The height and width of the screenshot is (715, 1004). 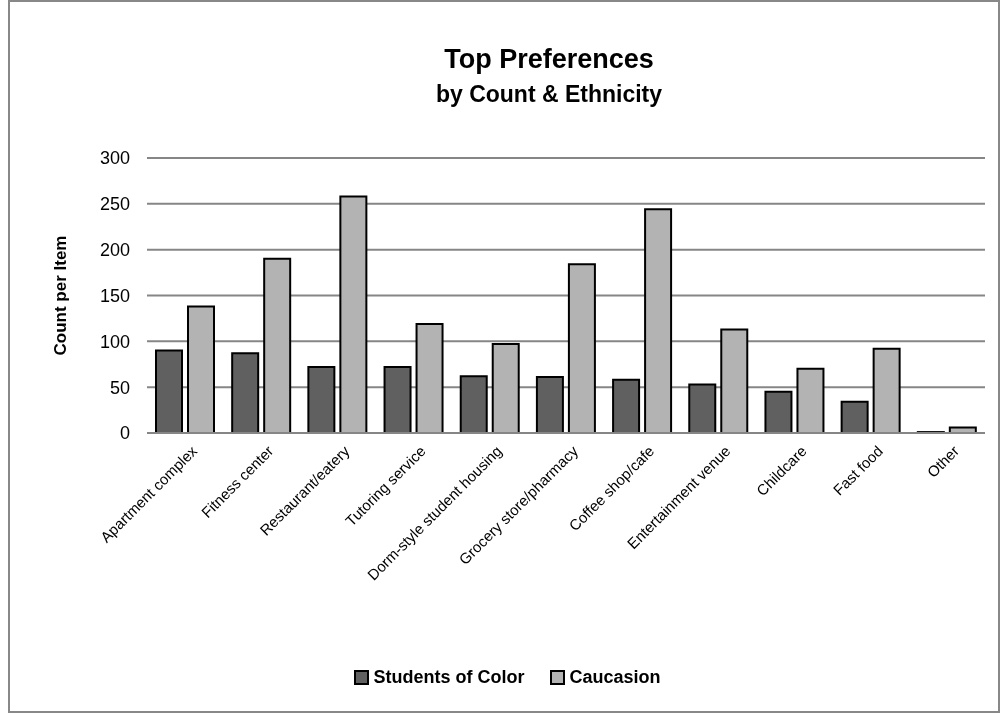 I want to click on legend-label: Caucasion, so click(x=615, y=677).